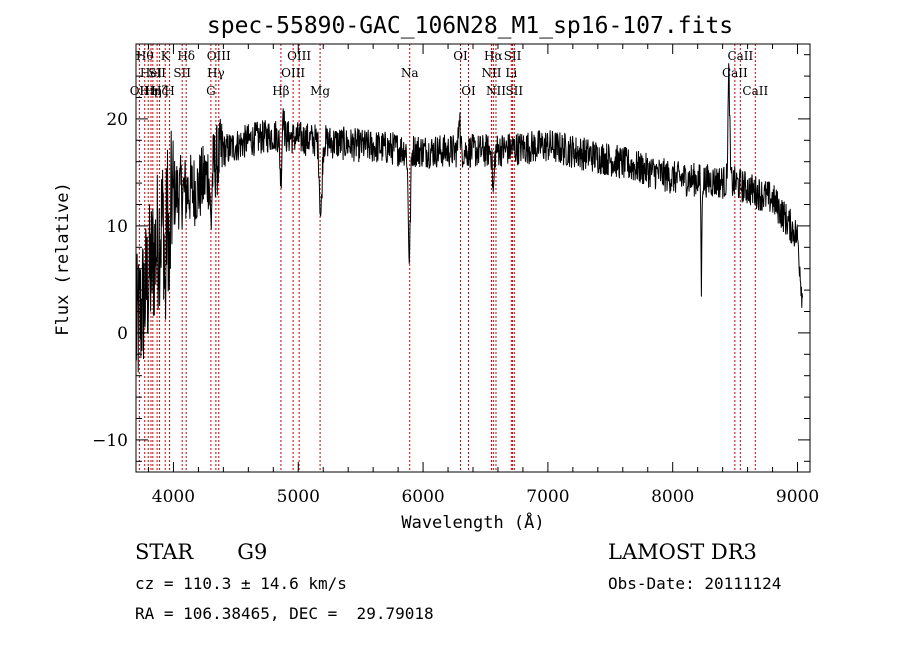 This screenshot has height=649, width=900. Describe the element at coordinates (241, 583) in the screenshot. I see `redshift-readout: cz = 110.3 ± 14.6 km/s` at that location.